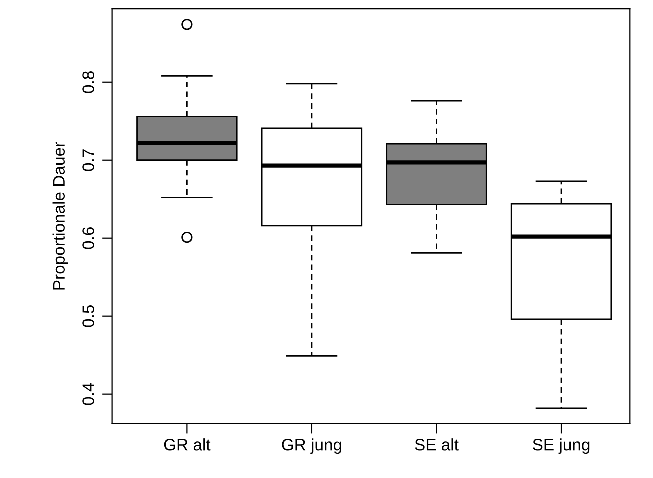 The width and height of the screenshot is (653, 478). What do you see at coordinates (88, 316) in the screenshot?
I see `y-tick-label: 0.5` at bounding box center [88, 316].